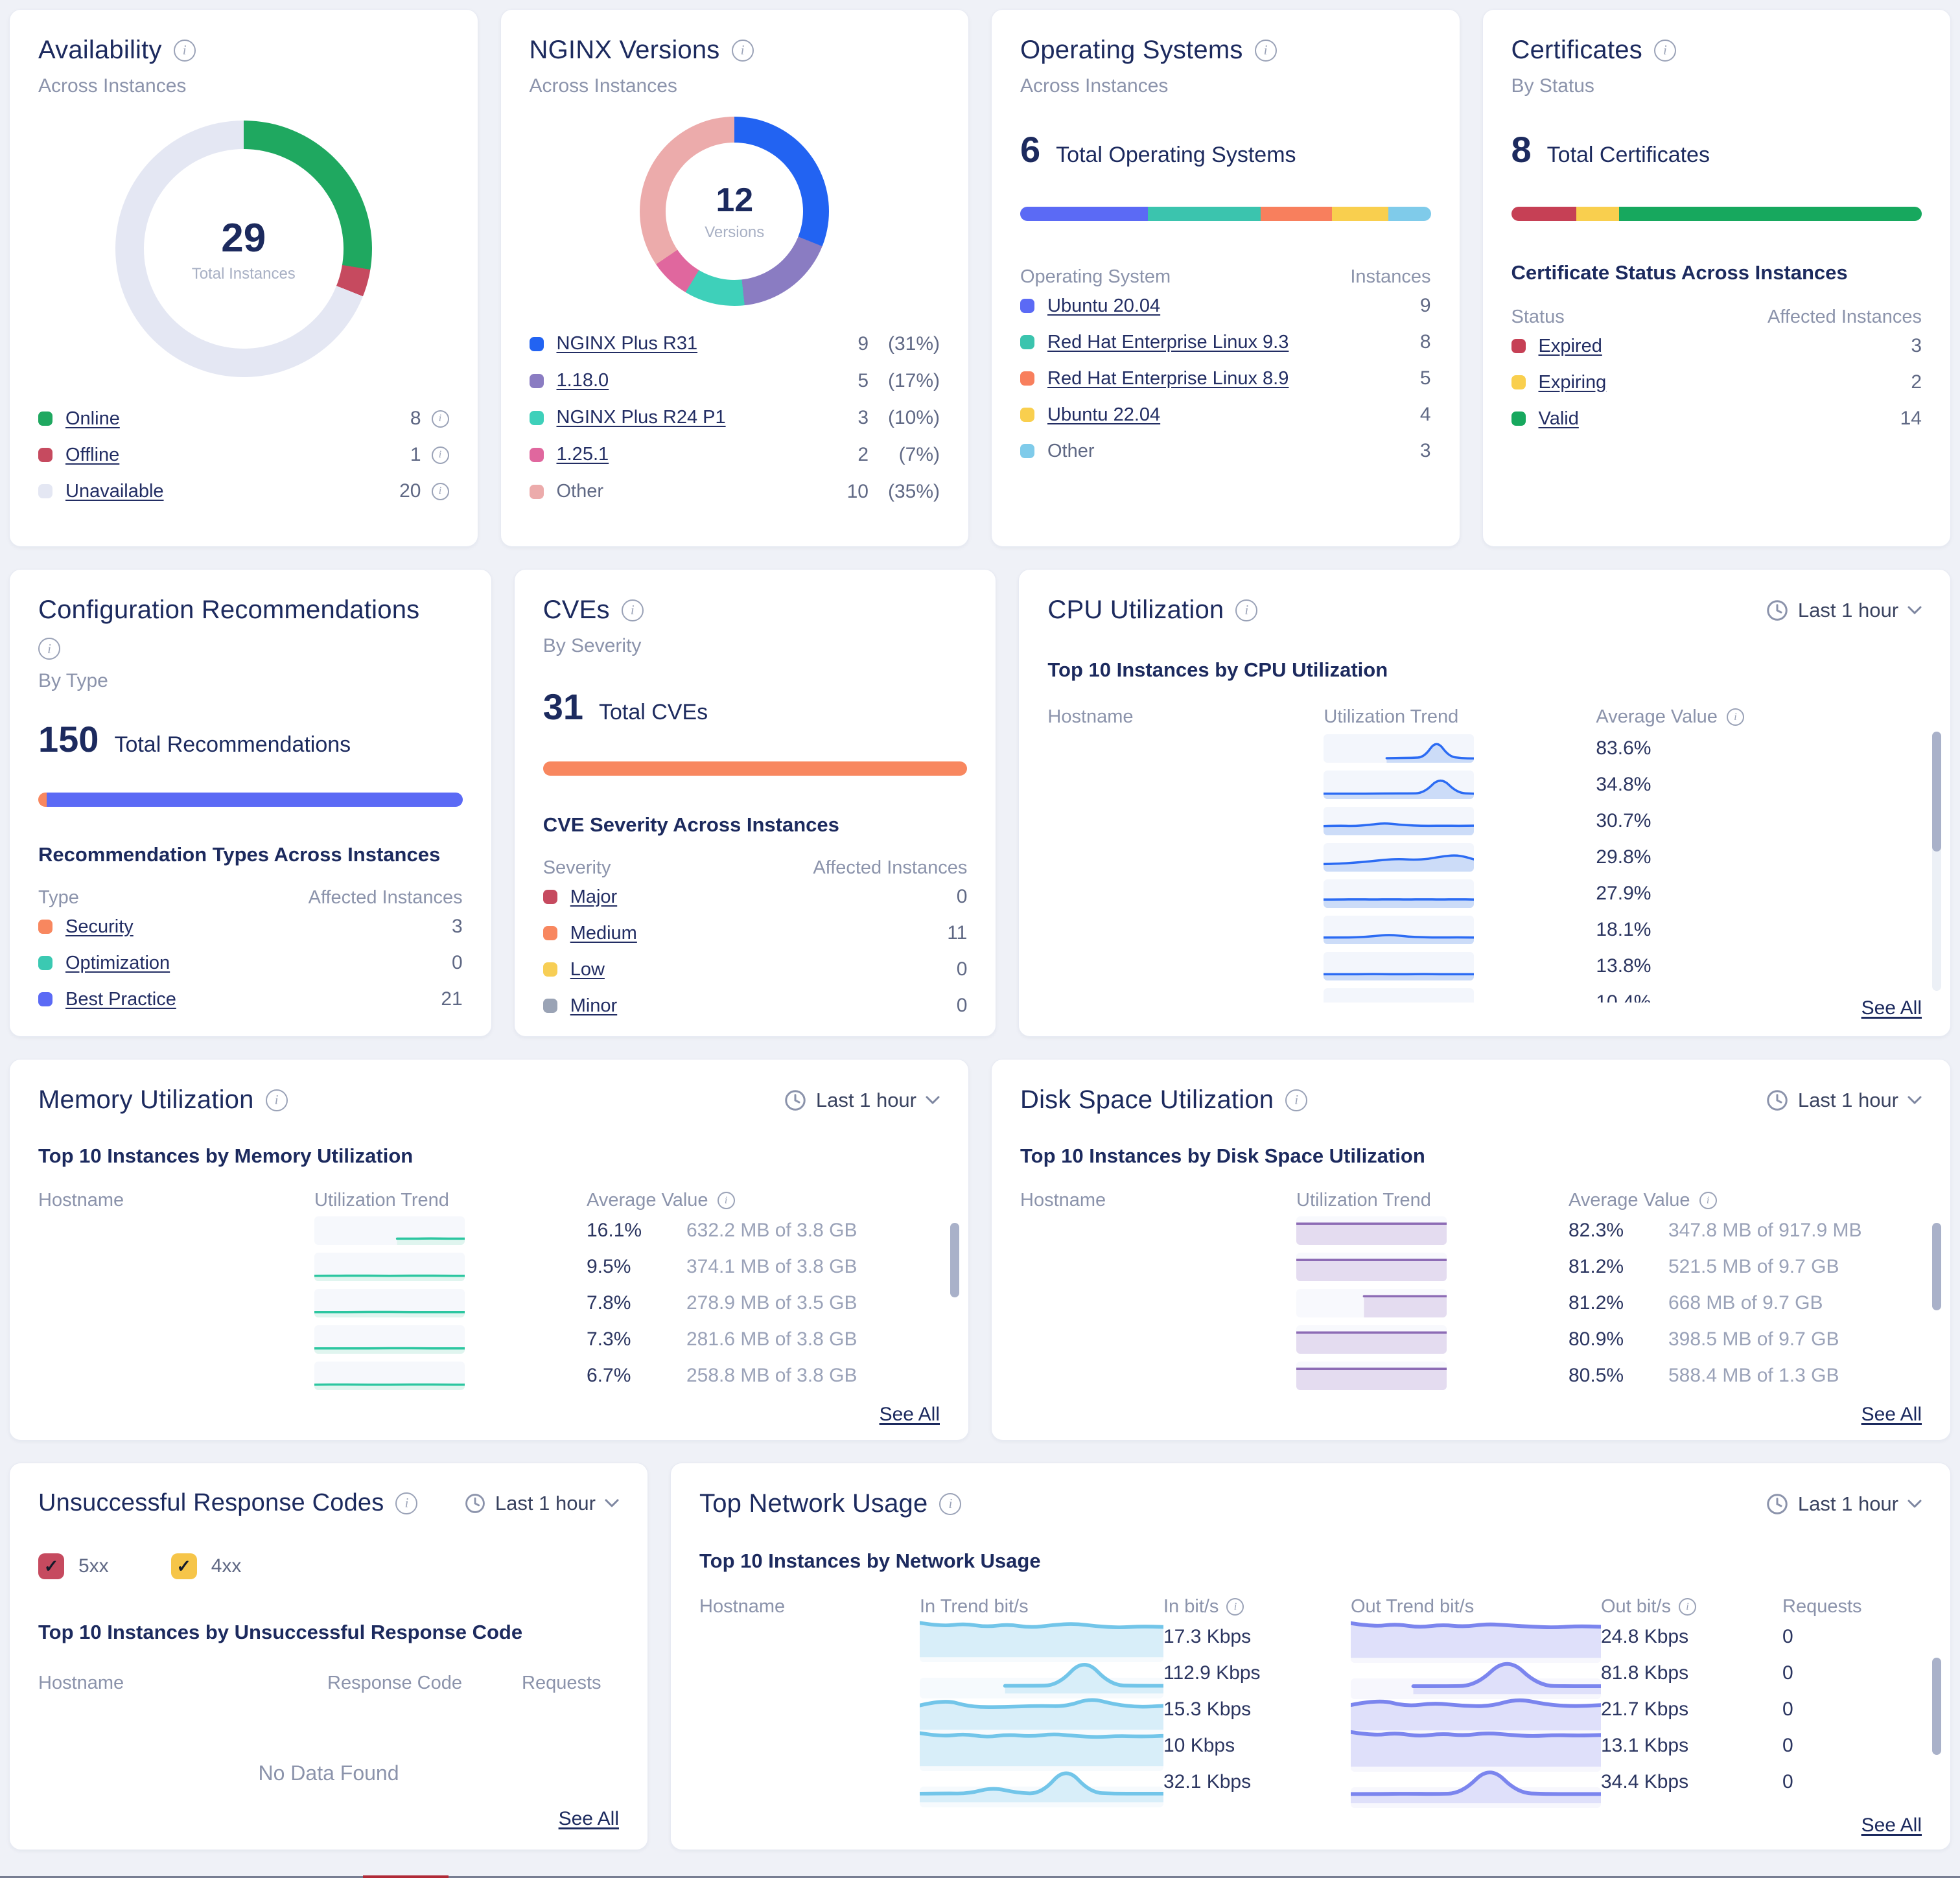 The image size is (1960, 1878). Describe the element at coordinates (1390, 276) in the screenshot. I see `col-header-instances: Instances` at that location.